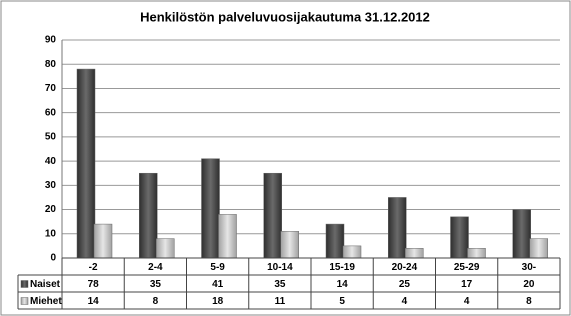  Describe the element at coordinates (51, 40) in the screenshot. I see `y-tick-label: 90` at that location.